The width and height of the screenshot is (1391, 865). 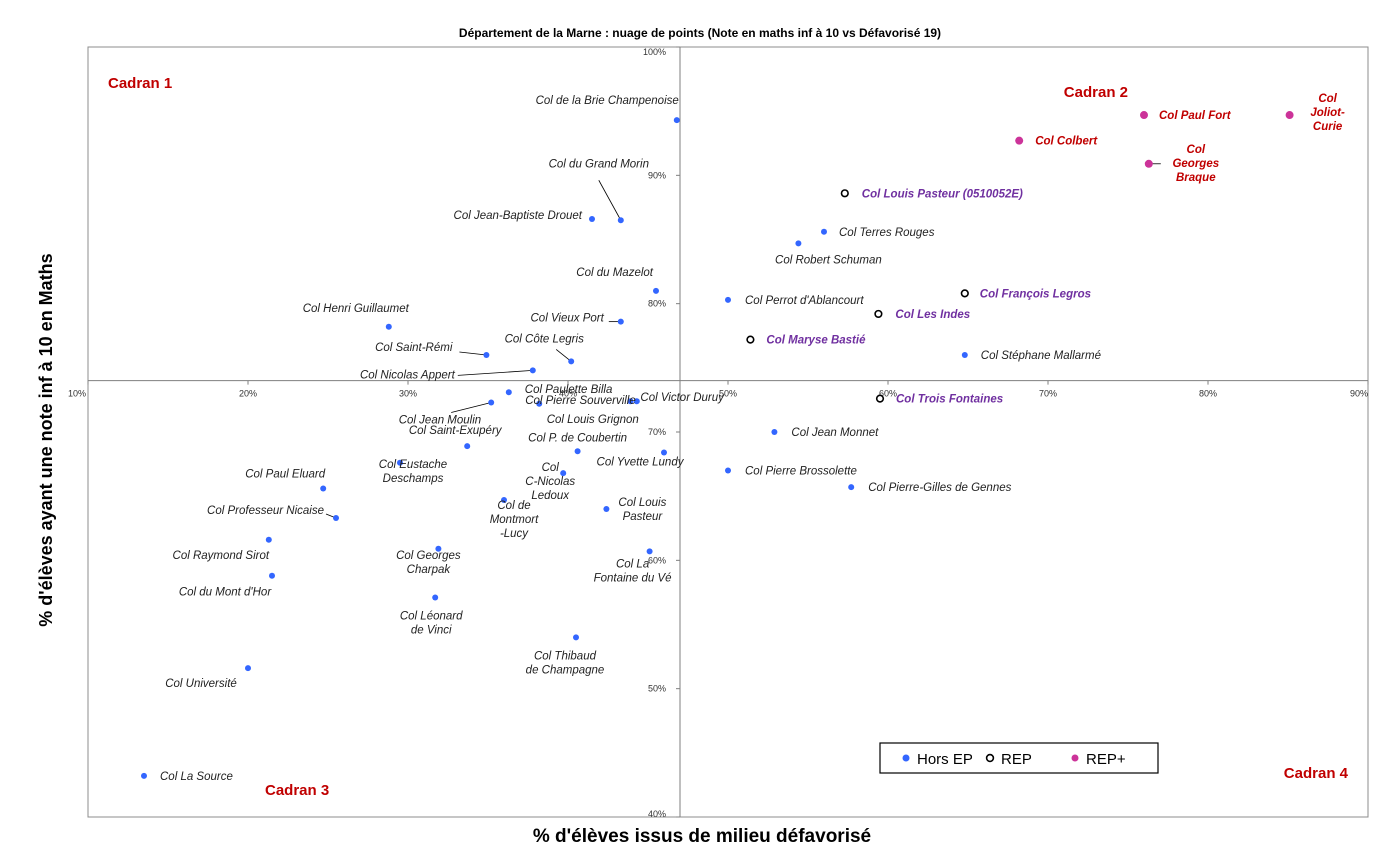 What do you see at coordinates (221, 556) in the screenshot?
I see `point-label: Col Raymond Sirot` at bounding box center [221, 556].